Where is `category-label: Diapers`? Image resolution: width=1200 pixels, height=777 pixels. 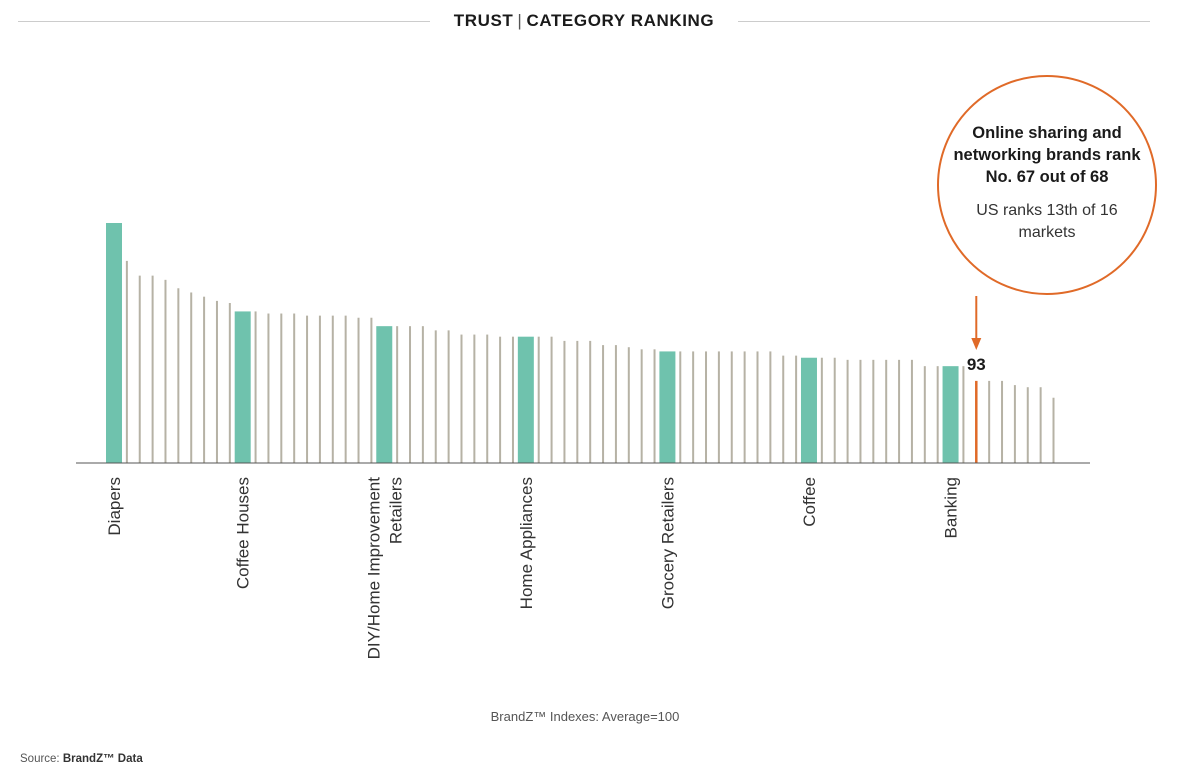
category-label: Diapers is located at coordinates (114, 506).